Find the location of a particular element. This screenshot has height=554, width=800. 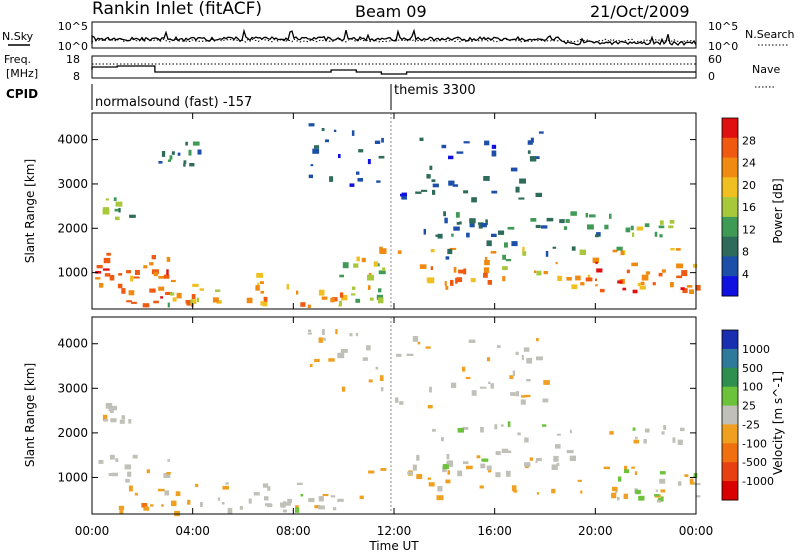

nave-bottom-tick: 0 is located at coordinates (711, 76).